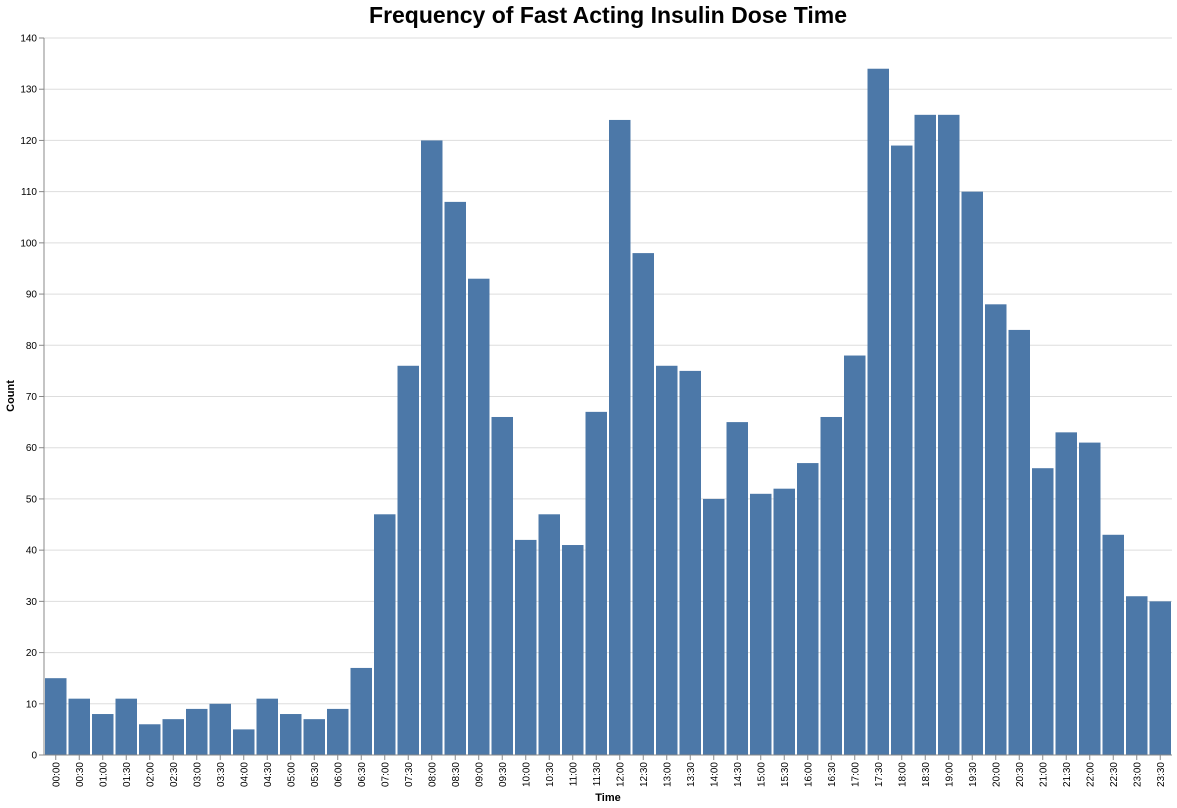 The width and height of the screenshot is (1177, 808). What do you see at coordinates (1020, 774) in the screenshot?
I see `x-tick-label: 20:30` at bounding box center [1020, 774].